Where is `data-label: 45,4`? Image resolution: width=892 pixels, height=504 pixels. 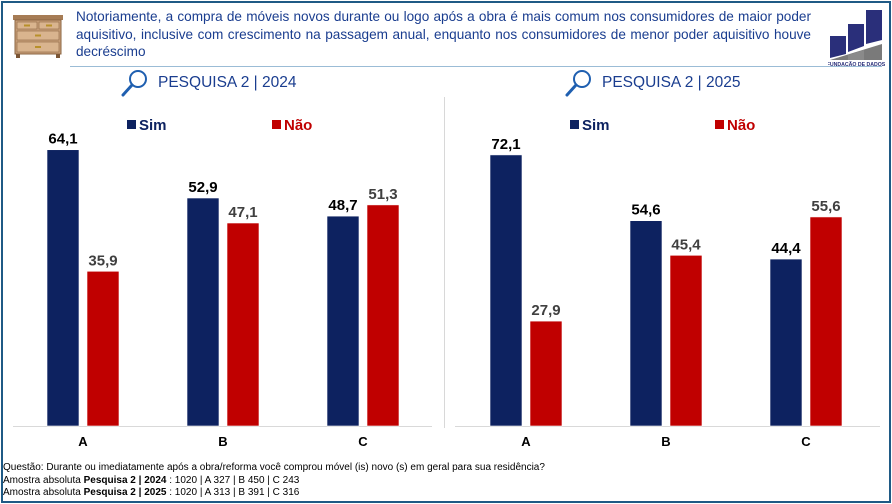
data-label: 45,4 is located at coordinates (686, 244).